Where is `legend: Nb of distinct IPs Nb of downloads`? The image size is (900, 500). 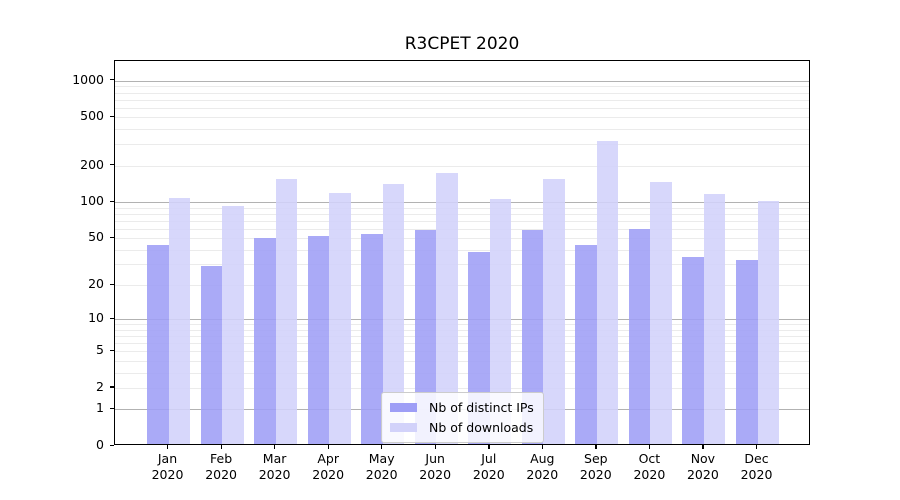
legend: Nb of distinct IPs Nb of downloads is located at coordinates (462, 417).